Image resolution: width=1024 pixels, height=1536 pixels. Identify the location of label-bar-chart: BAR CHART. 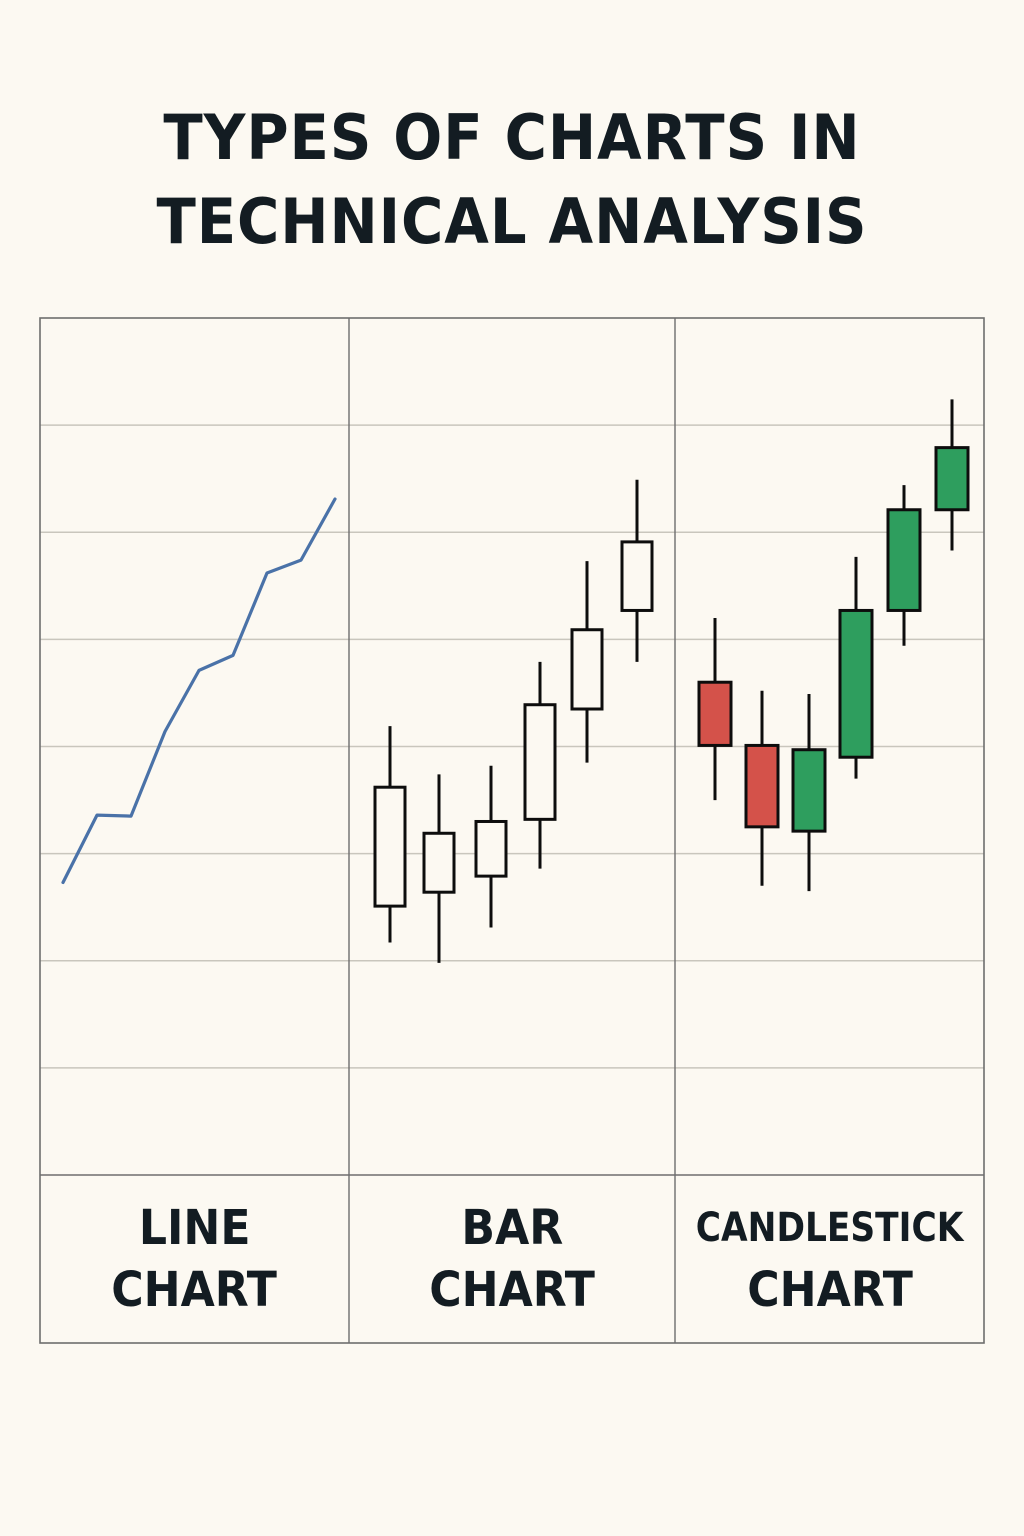
(512, 1259).